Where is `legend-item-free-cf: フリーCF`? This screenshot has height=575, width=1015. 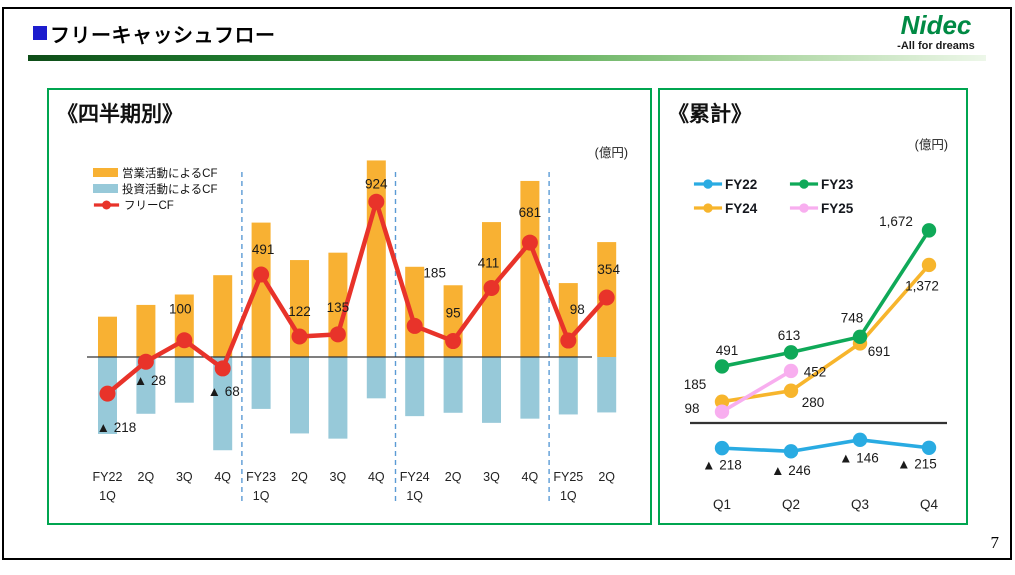 legend-item-free-cf: フリーCF is located at coordinates (155, 205).